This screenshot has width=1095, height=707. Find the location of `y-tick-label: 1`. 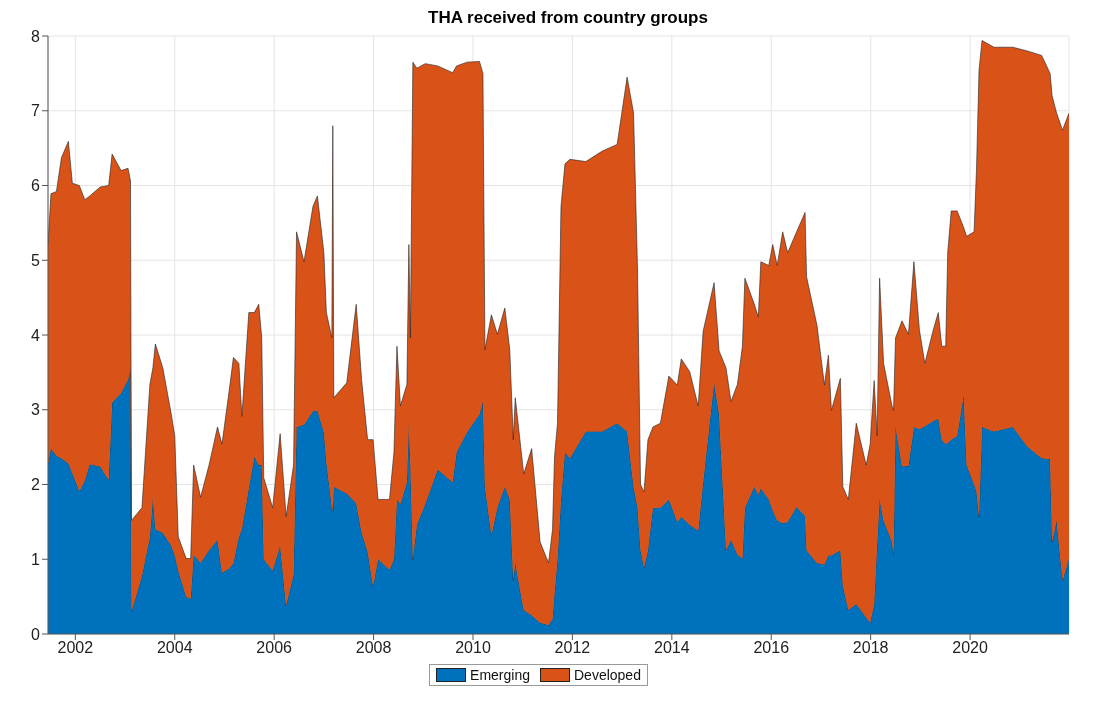

y-tick-label: 1 is located at coordinates (36, 559).